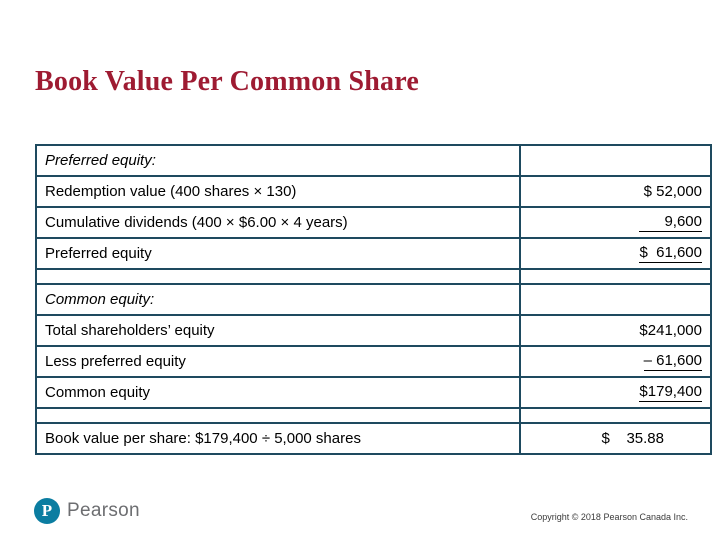 Image resolution: width=720 pixels, height=540 pixels. Describe the element at coordinates (615, 361) in the screenshot. I see `row-value: – 61,600` at that location.